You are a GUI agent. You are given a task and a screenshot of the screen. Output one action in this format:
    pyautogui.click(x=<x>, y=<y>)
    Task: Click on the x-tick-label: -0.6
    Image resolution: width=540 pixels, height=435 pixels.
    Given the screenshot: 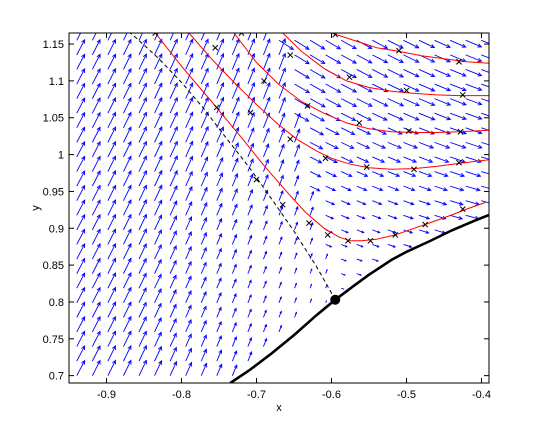 What is the action you would take?
    pyautogui.click(x=331, y=395)
    